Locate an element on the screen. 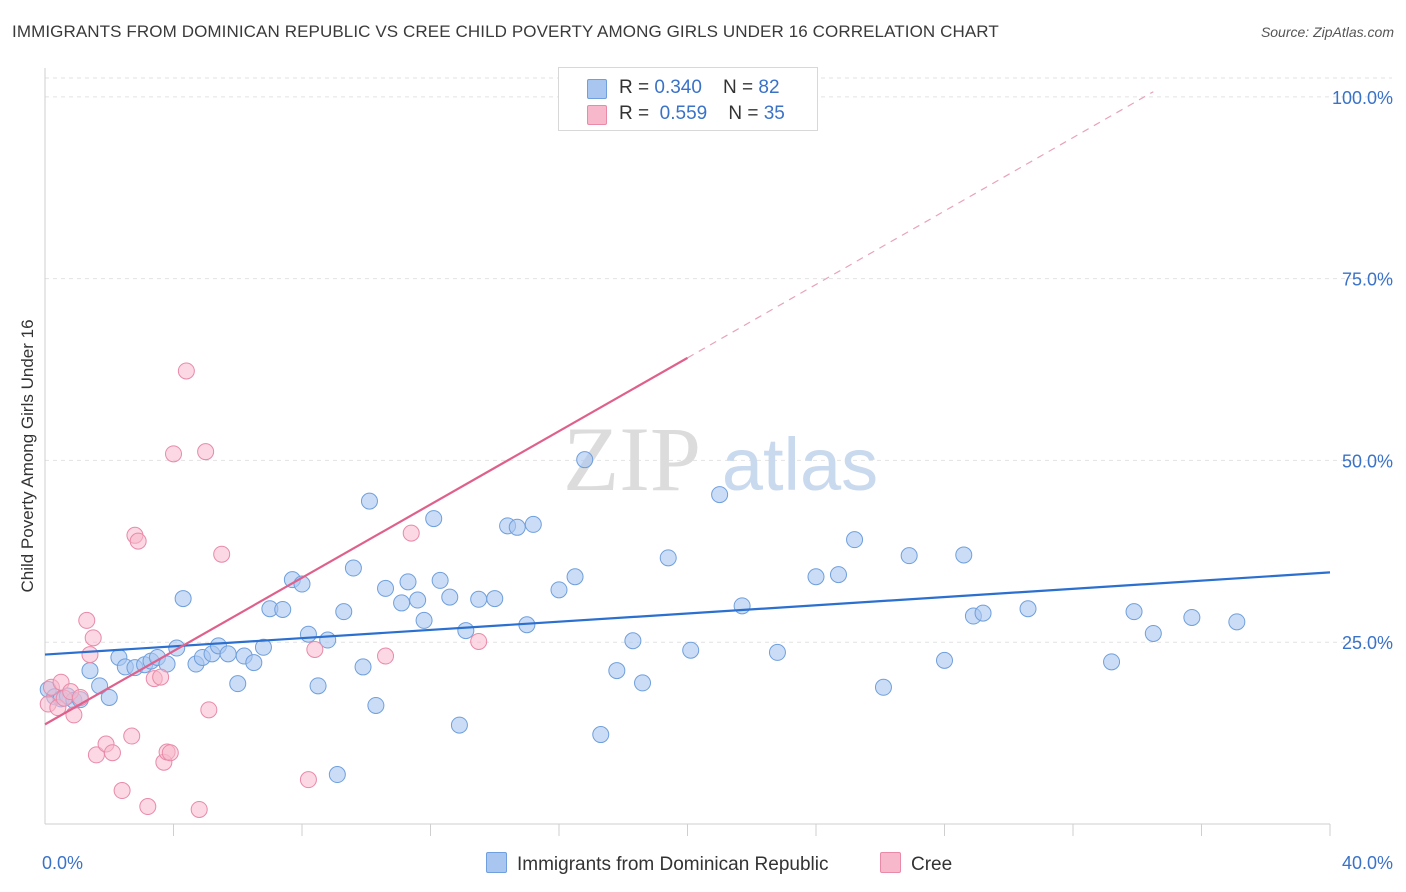 Image resolution: width=1406 pixels, height=892 pixels. watermark: ZIP atlas is located at coordinates (720, 459).